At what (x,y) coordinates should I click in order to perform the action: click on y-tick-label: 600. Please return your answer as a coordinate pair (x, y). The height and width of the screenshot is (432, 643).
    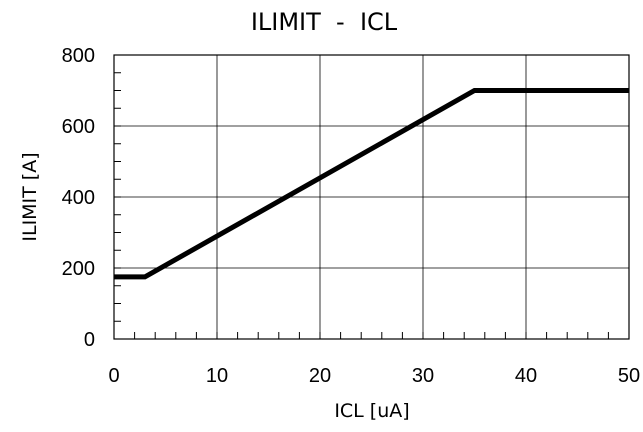
    Looking at the image, I should click on (78, 127).